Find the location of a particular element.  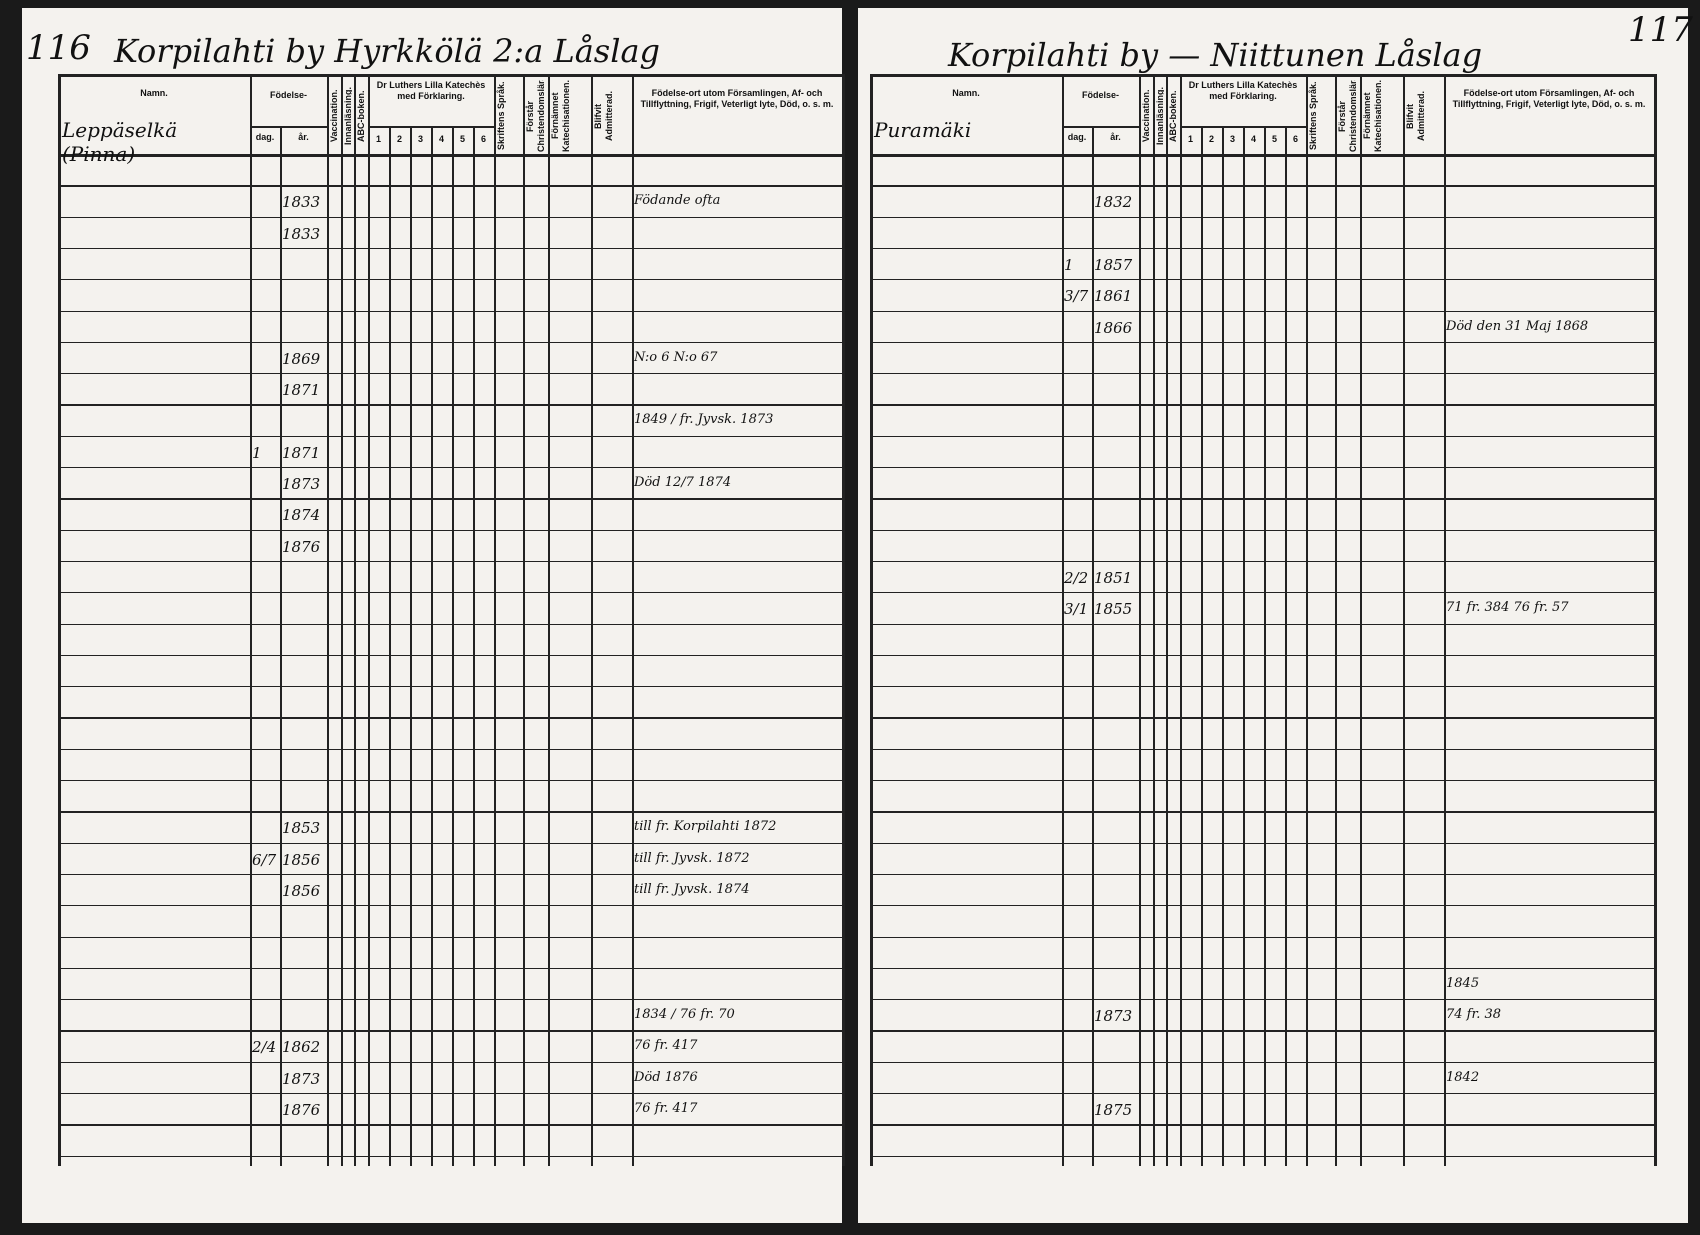

entry-note: 76 fr. 417 is located at coordinates (666, 1108).